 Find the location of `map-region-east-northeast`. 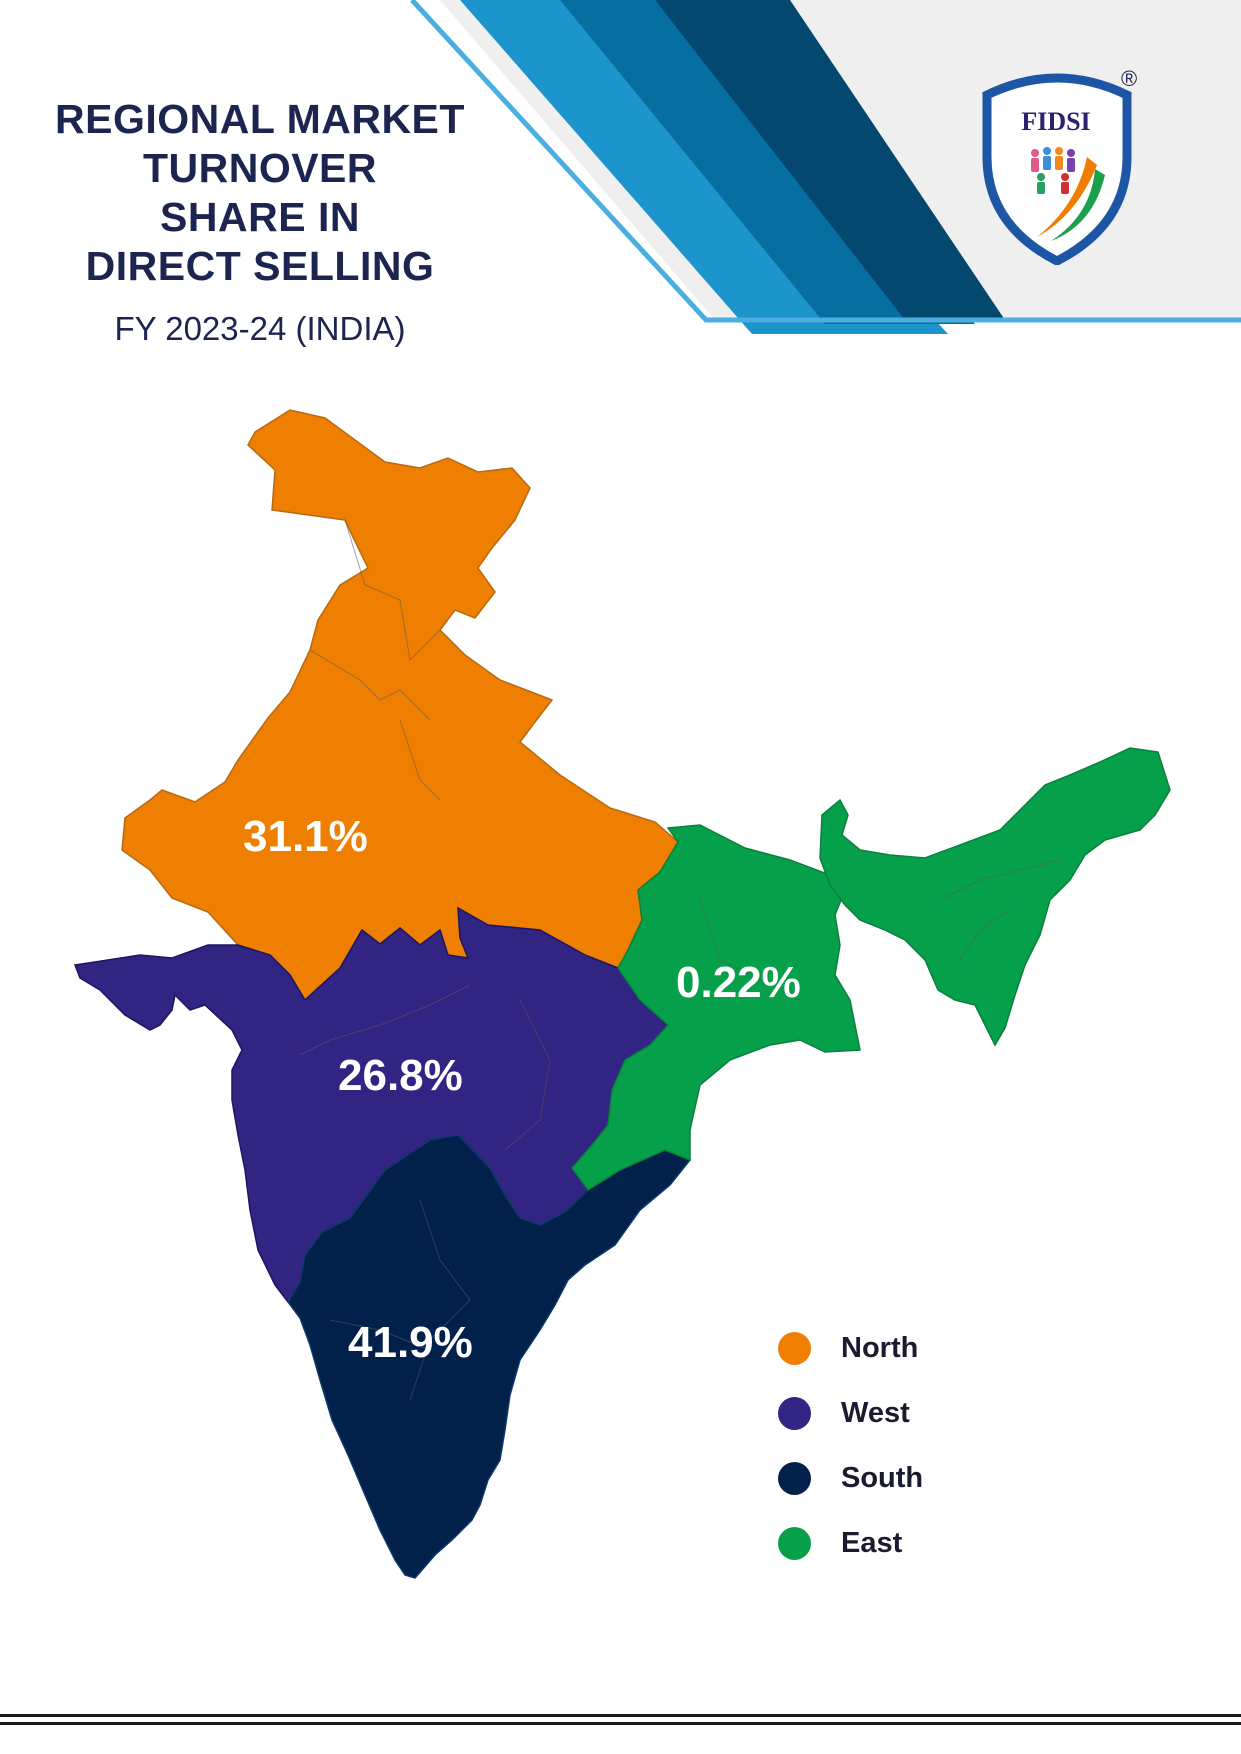

map-region-east-northeast is located at coordinates (995, 897).